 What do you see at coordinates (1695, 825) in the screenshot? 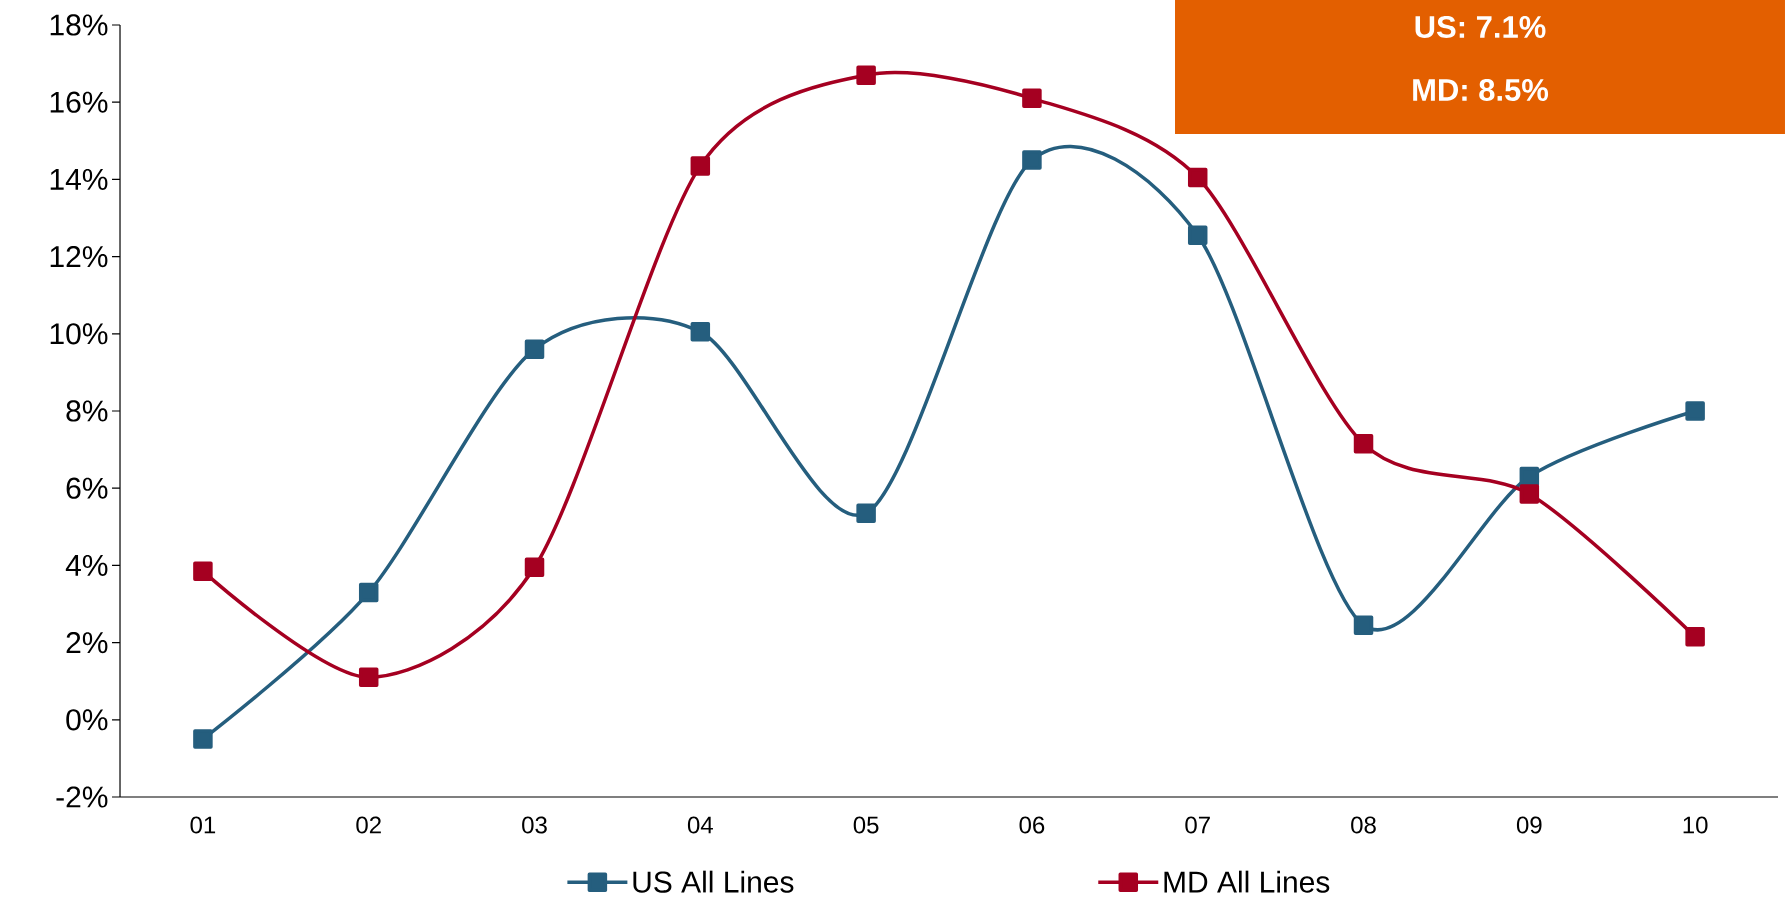
I see `x-tick-label: 10` at bounding box center [1695, 825].